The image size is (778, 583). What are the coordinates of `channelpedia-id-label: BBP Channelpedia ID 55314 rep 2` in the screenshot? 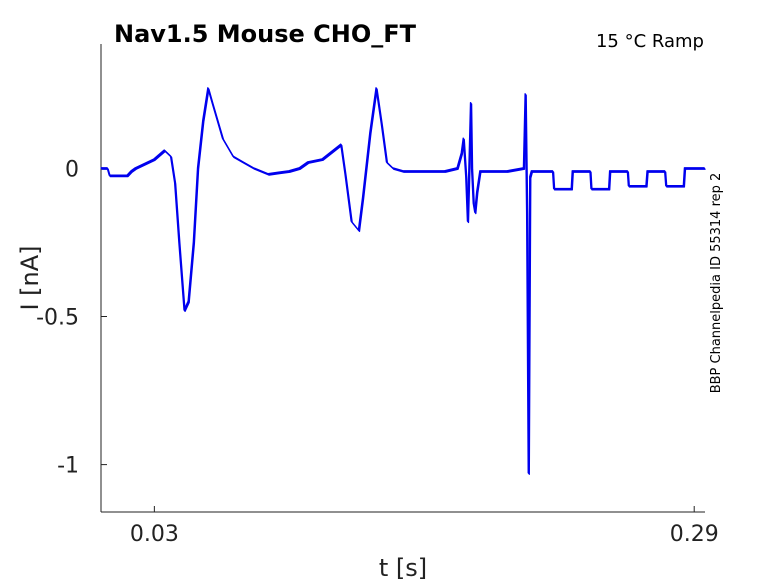 It's located at (716, 283).